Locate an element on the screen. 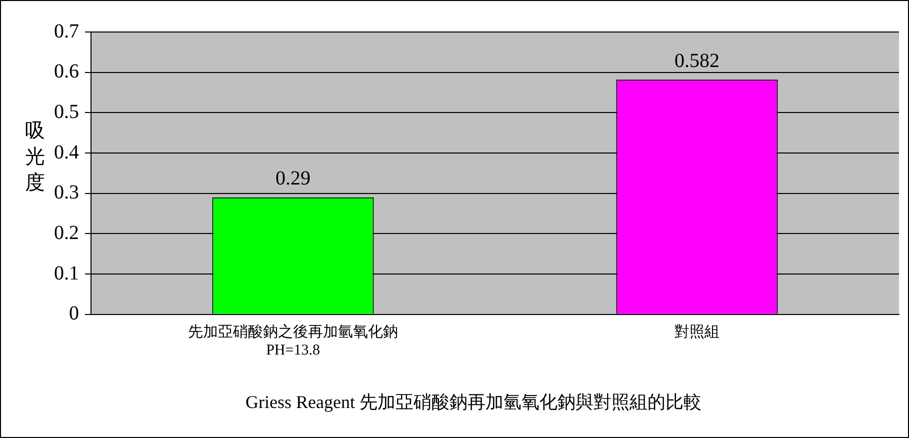 This screenshot has height=438, width=909. data-label: 0.29 is located at coordinates (293, 179).